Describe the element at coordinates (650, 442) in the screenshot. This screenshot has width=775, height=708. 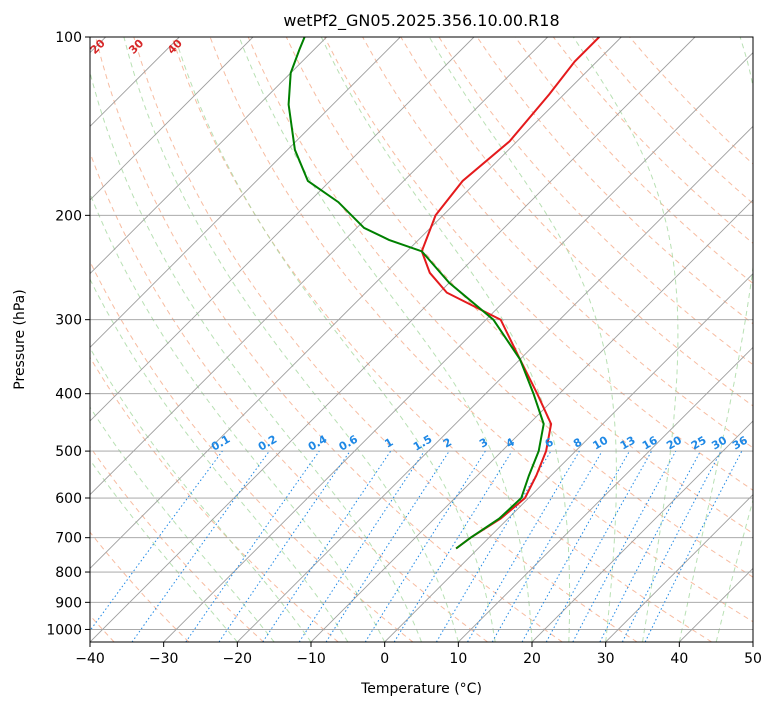
I see `mixing-ratio-label: 16` at that location.